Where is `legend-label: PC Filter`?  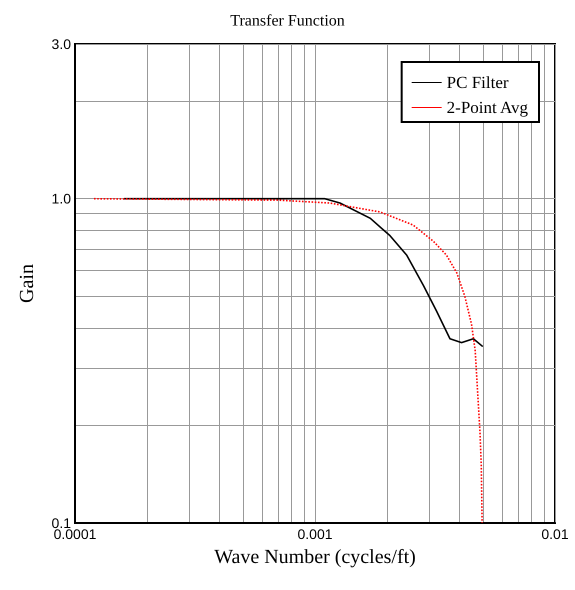
legend-label: PC Filter is located at coordinates (477, 82).